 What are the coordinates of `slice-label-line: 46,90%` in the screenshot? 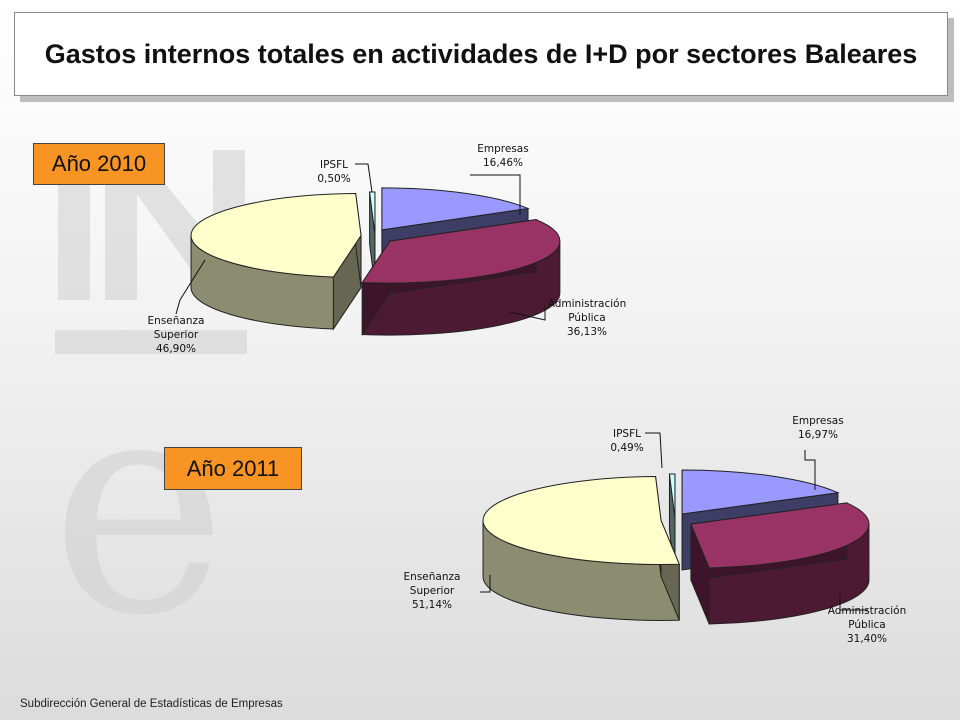 It's located at (176, 349).